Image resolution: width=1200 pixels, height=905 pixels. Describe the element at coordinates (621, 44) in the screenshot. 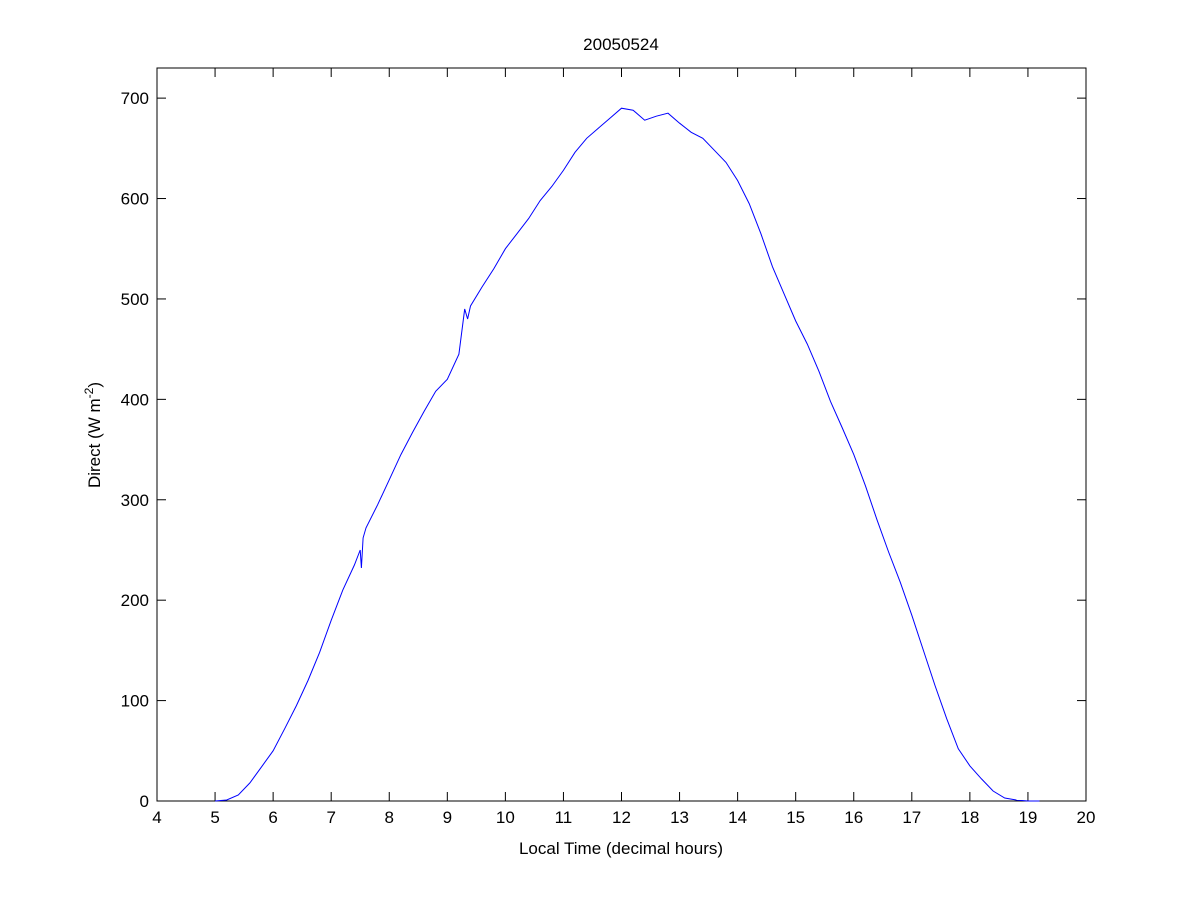

I see `chart-title: 20050524` at that location.